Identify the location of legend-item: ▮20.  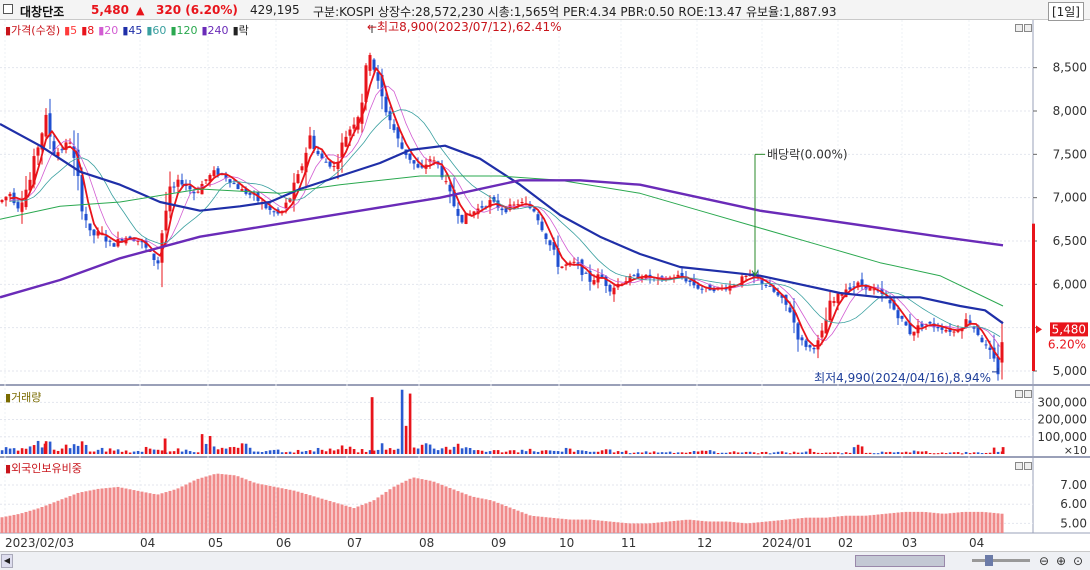
(108, 30).